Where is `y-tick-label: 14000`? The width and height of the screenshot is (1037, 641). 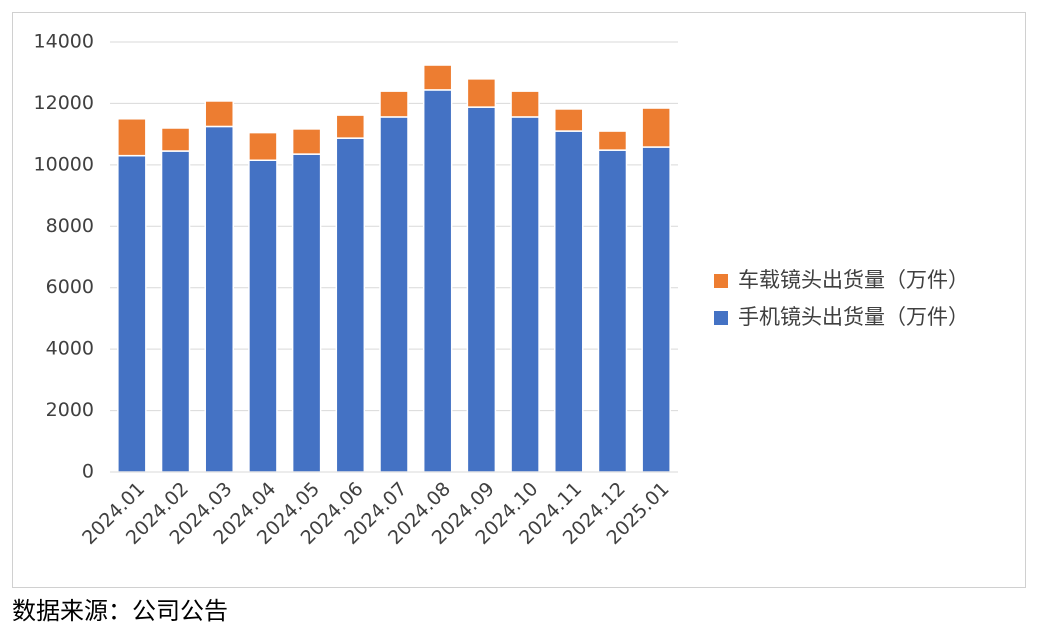 y-tick-label: 14000 is located at coordinates (64, 42).